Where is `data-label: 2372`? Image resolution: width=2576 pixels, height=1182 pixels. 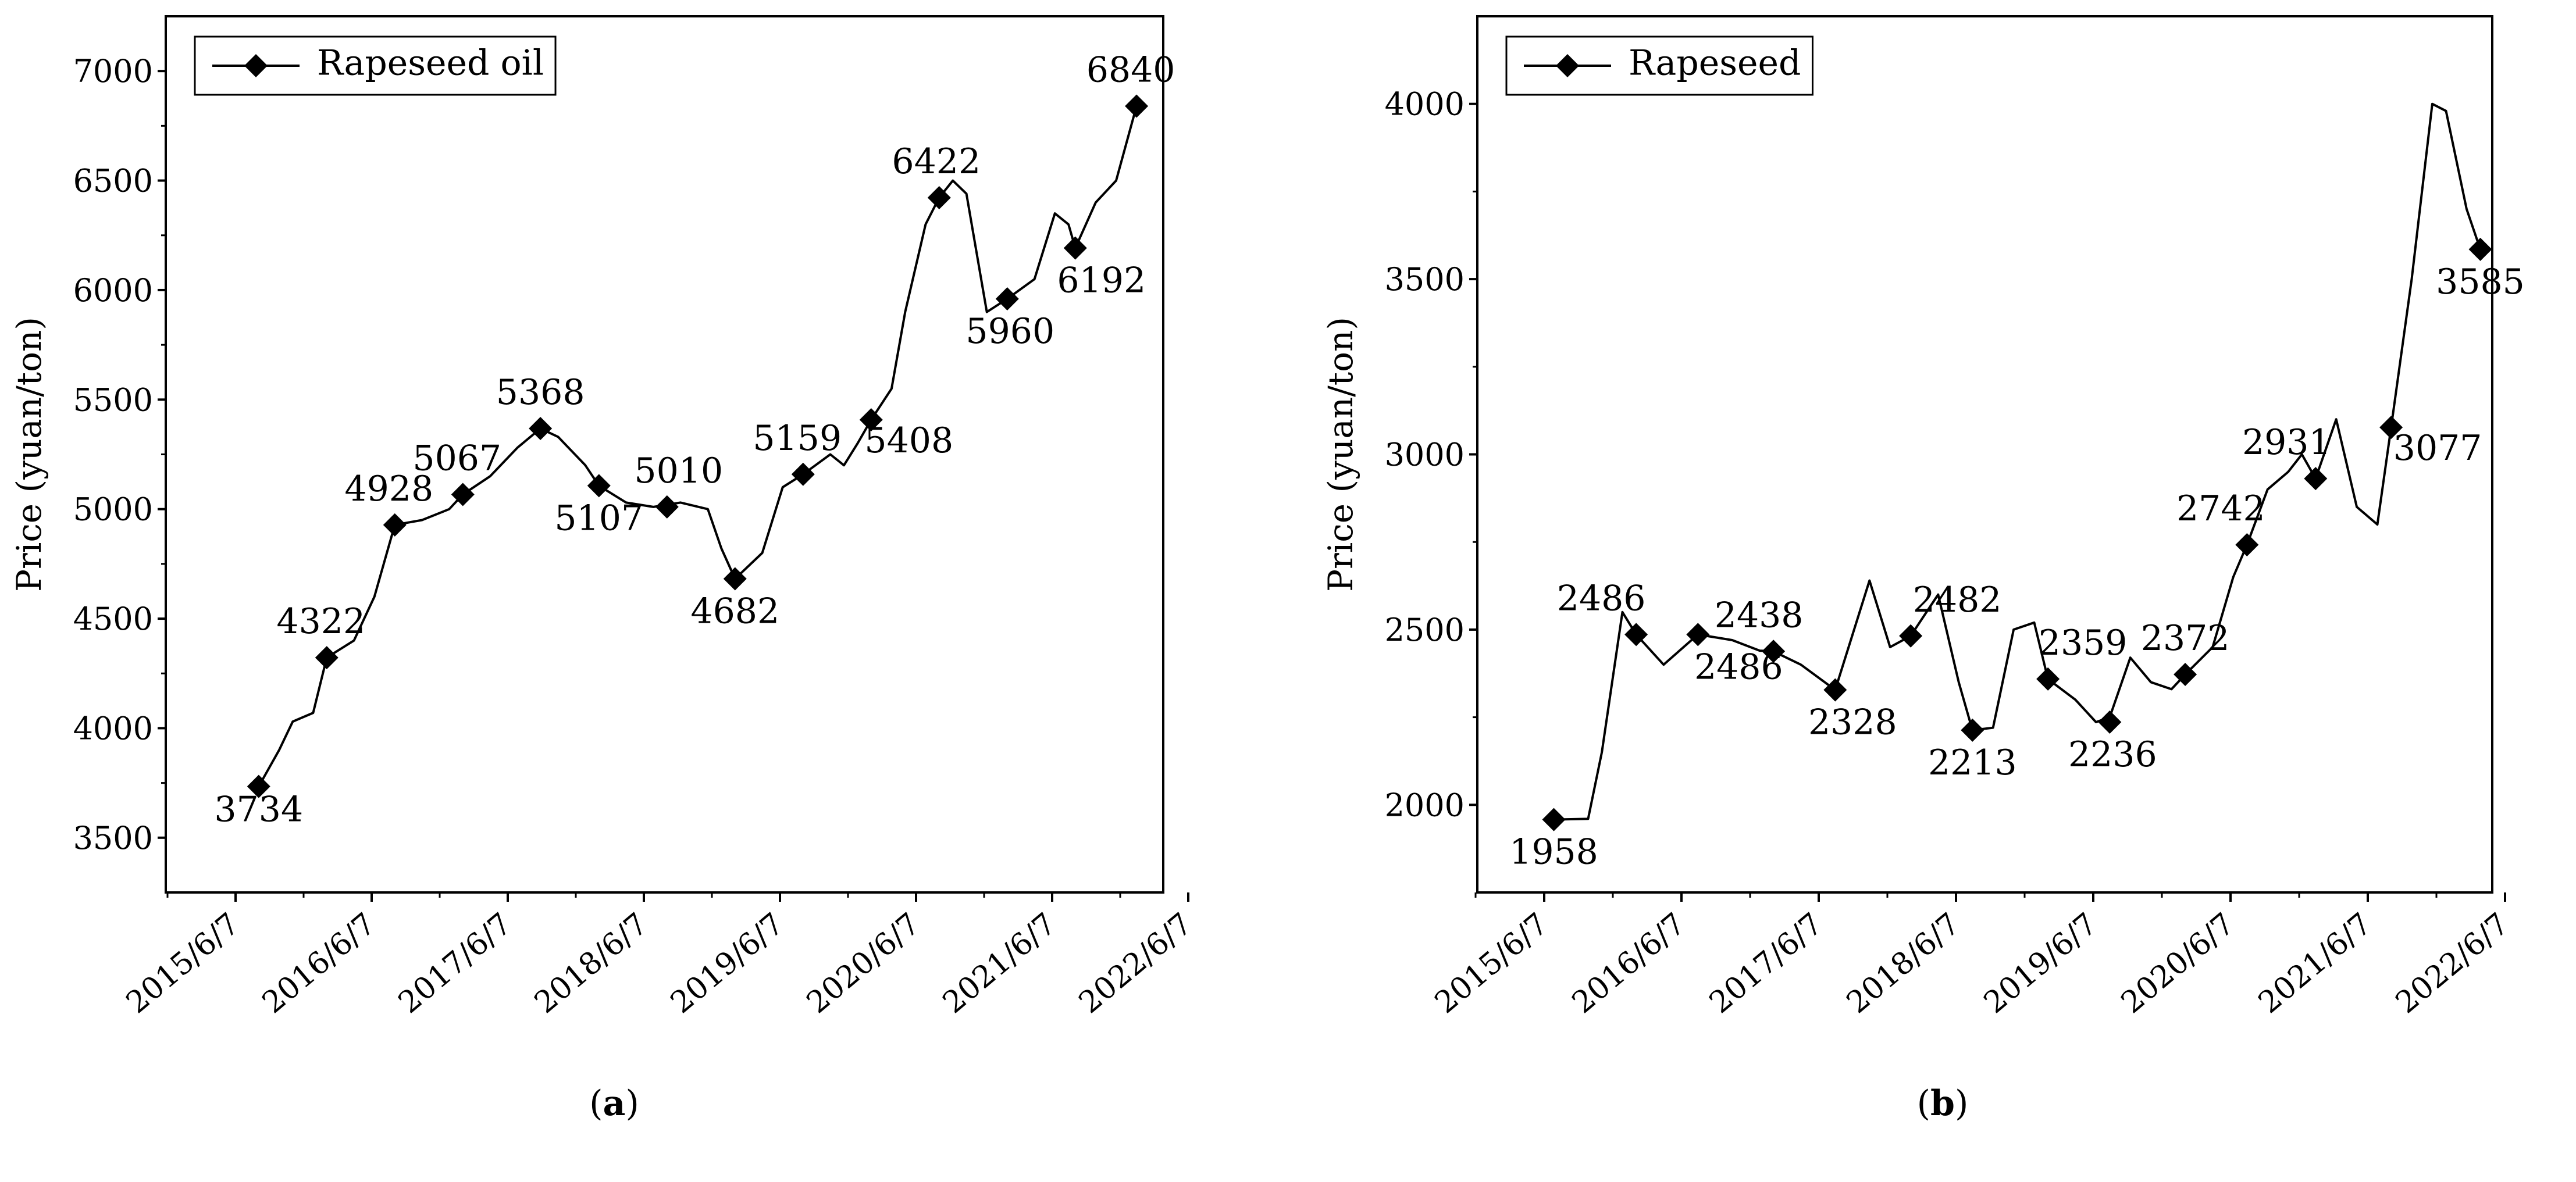 data-label: 2372 is located at coordinates (2185, 639).